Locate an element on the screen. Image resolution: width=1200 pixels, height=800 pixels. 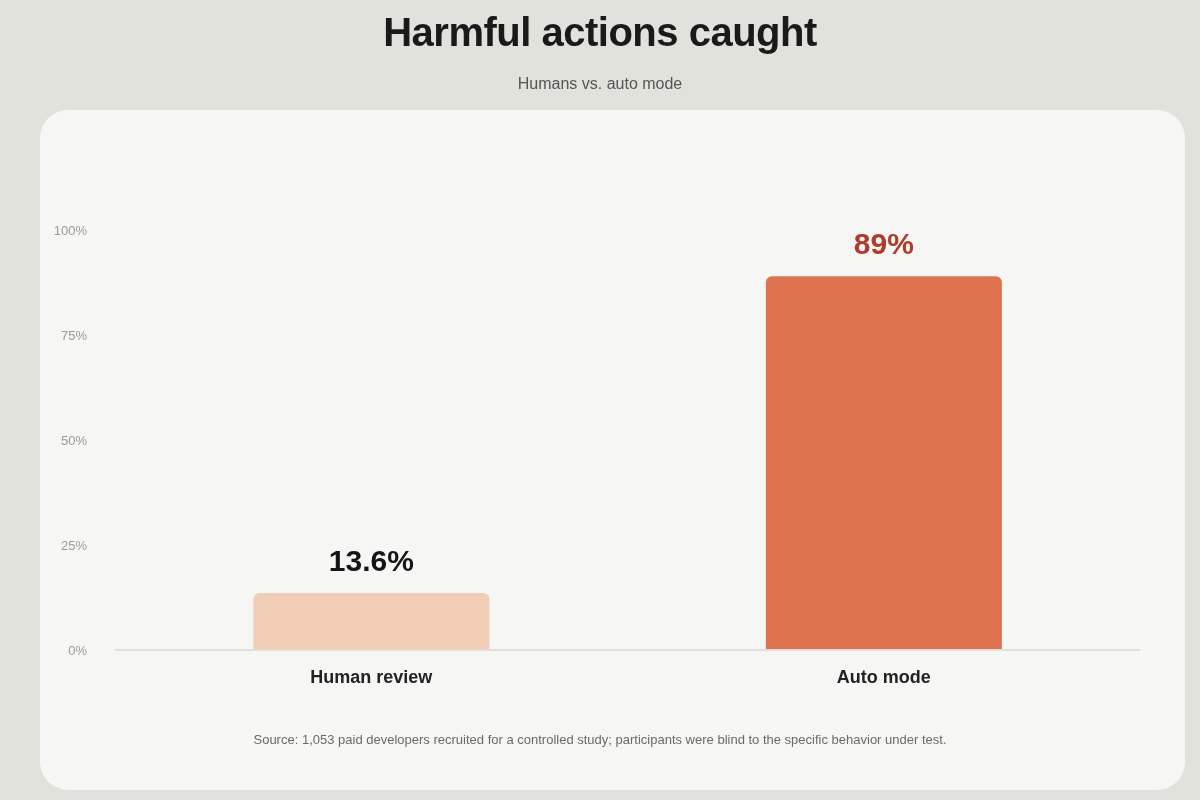
y-tick-label: 75% is located at coordinates (74, 335).